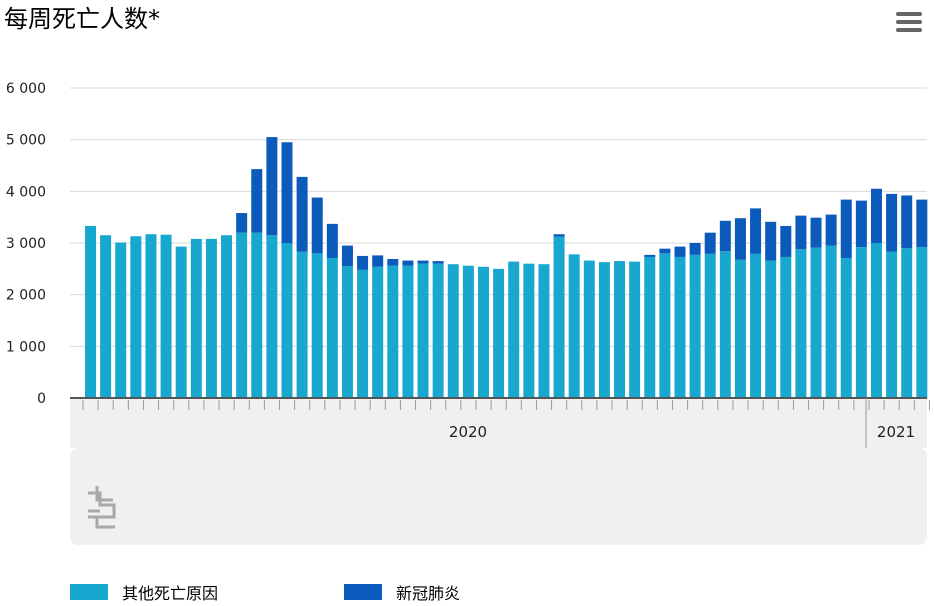  I want to click on legend-item-covid: 新冠肺炎, so click(402, 592).